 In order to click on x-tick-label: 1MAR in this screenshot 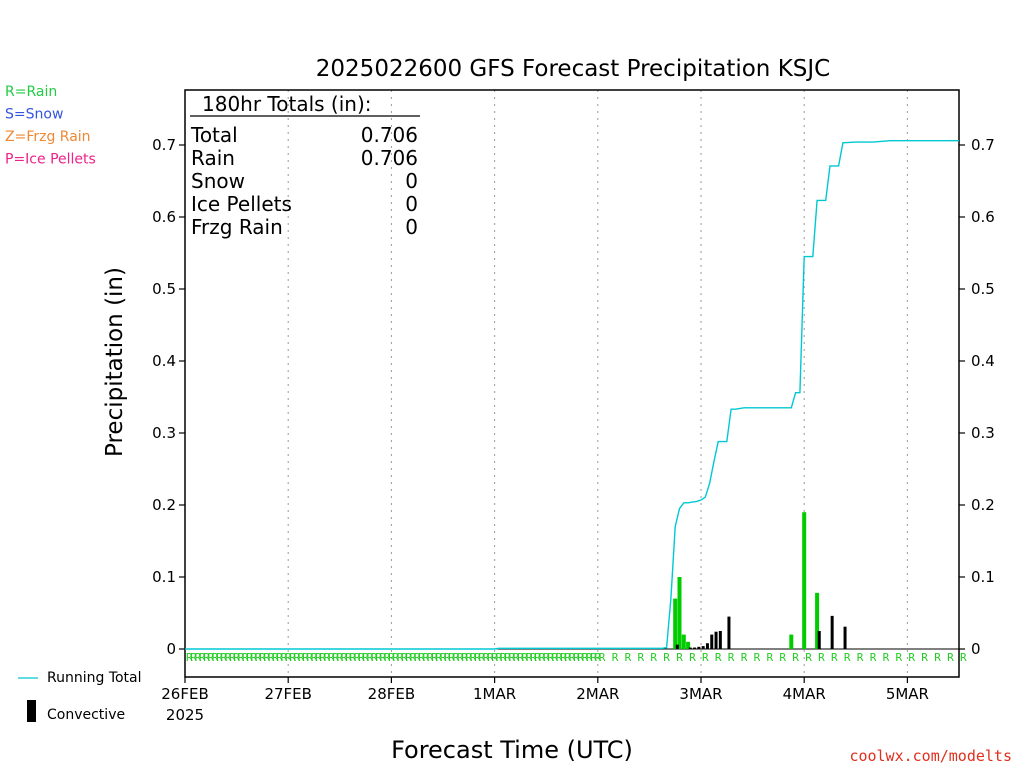, I will do `click(494, 694)`.